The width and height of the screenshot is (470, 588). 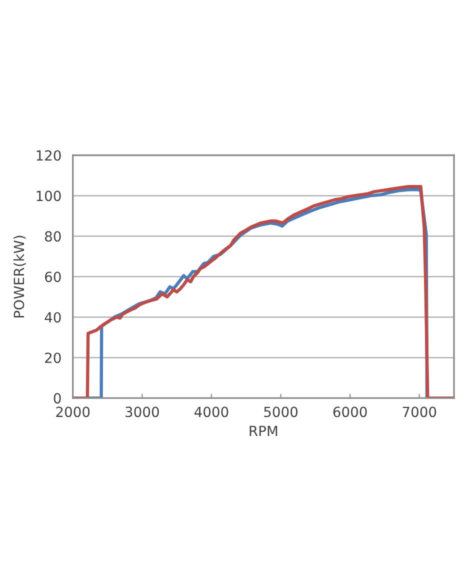 What do you see at coordinates (57, 398) in the screenshot?
I see `y-tick-label: 0` at bounding box center [57, 398].